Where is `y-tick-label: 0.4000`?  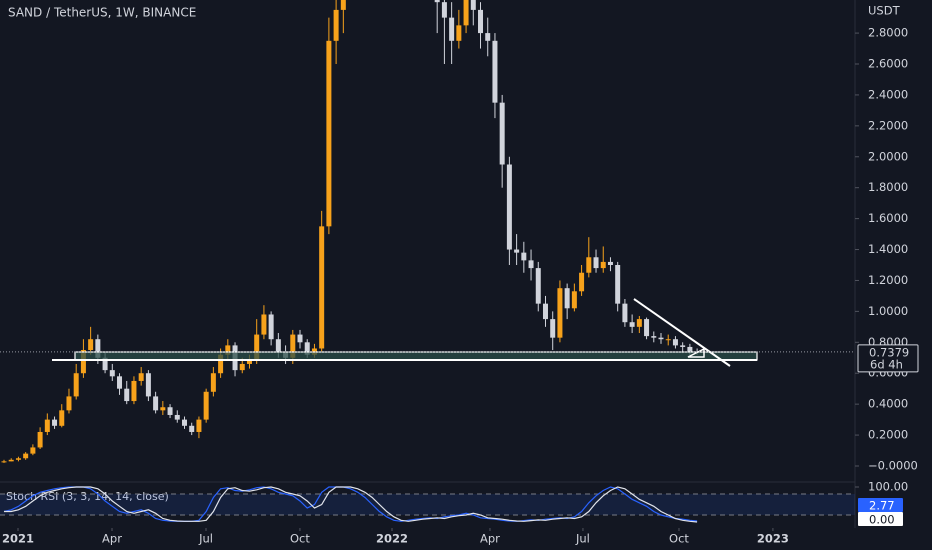
y-tick-label: 0.4000 is located at coordinates (888, 404).